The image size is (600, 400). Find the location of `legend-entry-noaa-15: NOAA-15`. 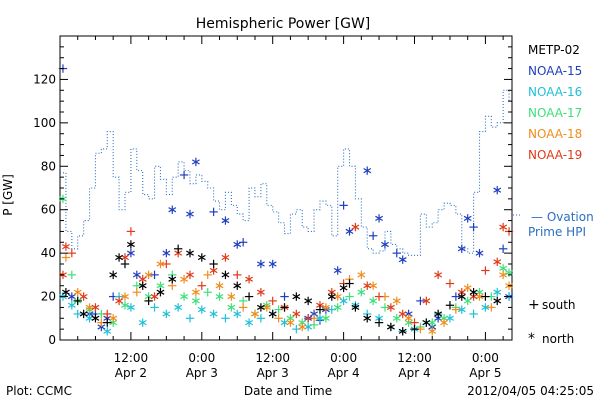

legend-entry-noaa-15: NOAA-15 is located at coordinates (555, 71).